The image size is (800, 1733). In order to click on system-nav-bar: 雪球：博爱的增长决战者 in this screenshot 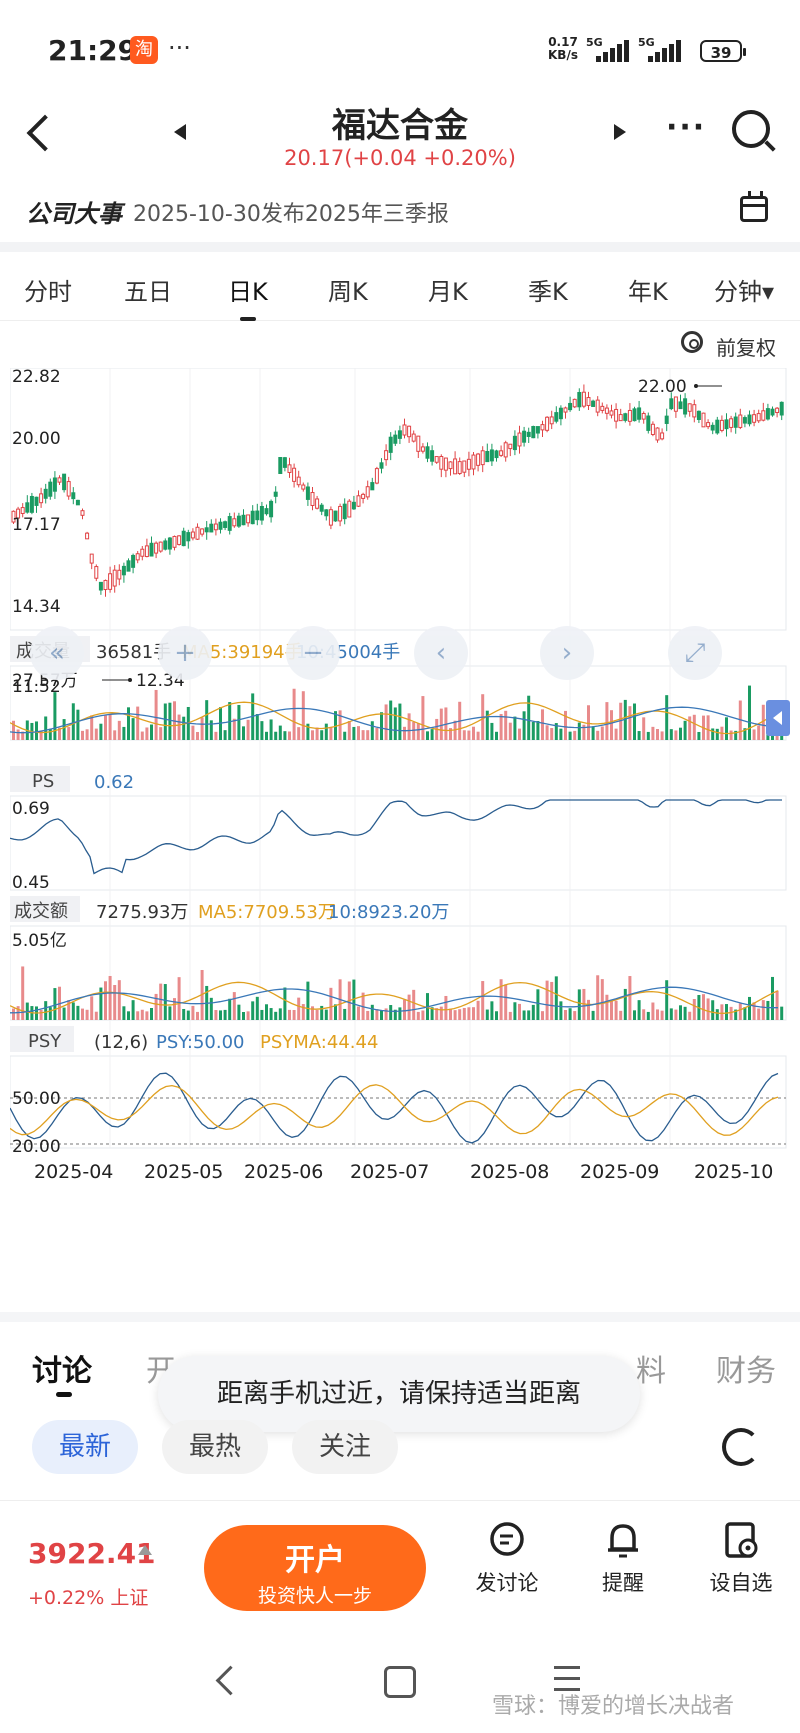, I will do `click(400, 1681)`.